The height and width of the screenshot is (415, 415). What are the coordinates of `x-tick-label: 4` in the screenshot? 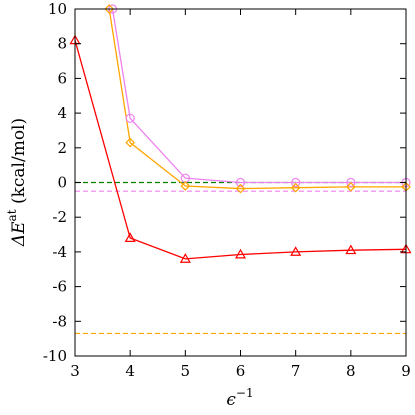 It's located at (130, 371).